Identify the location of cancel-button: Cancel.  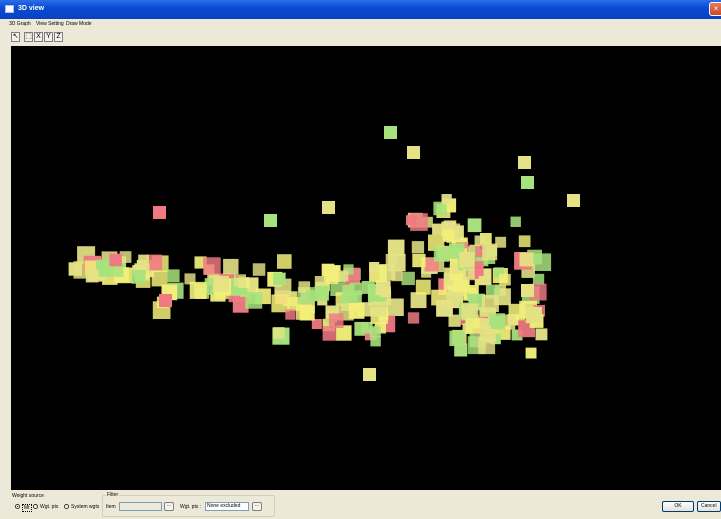
(709, 506).